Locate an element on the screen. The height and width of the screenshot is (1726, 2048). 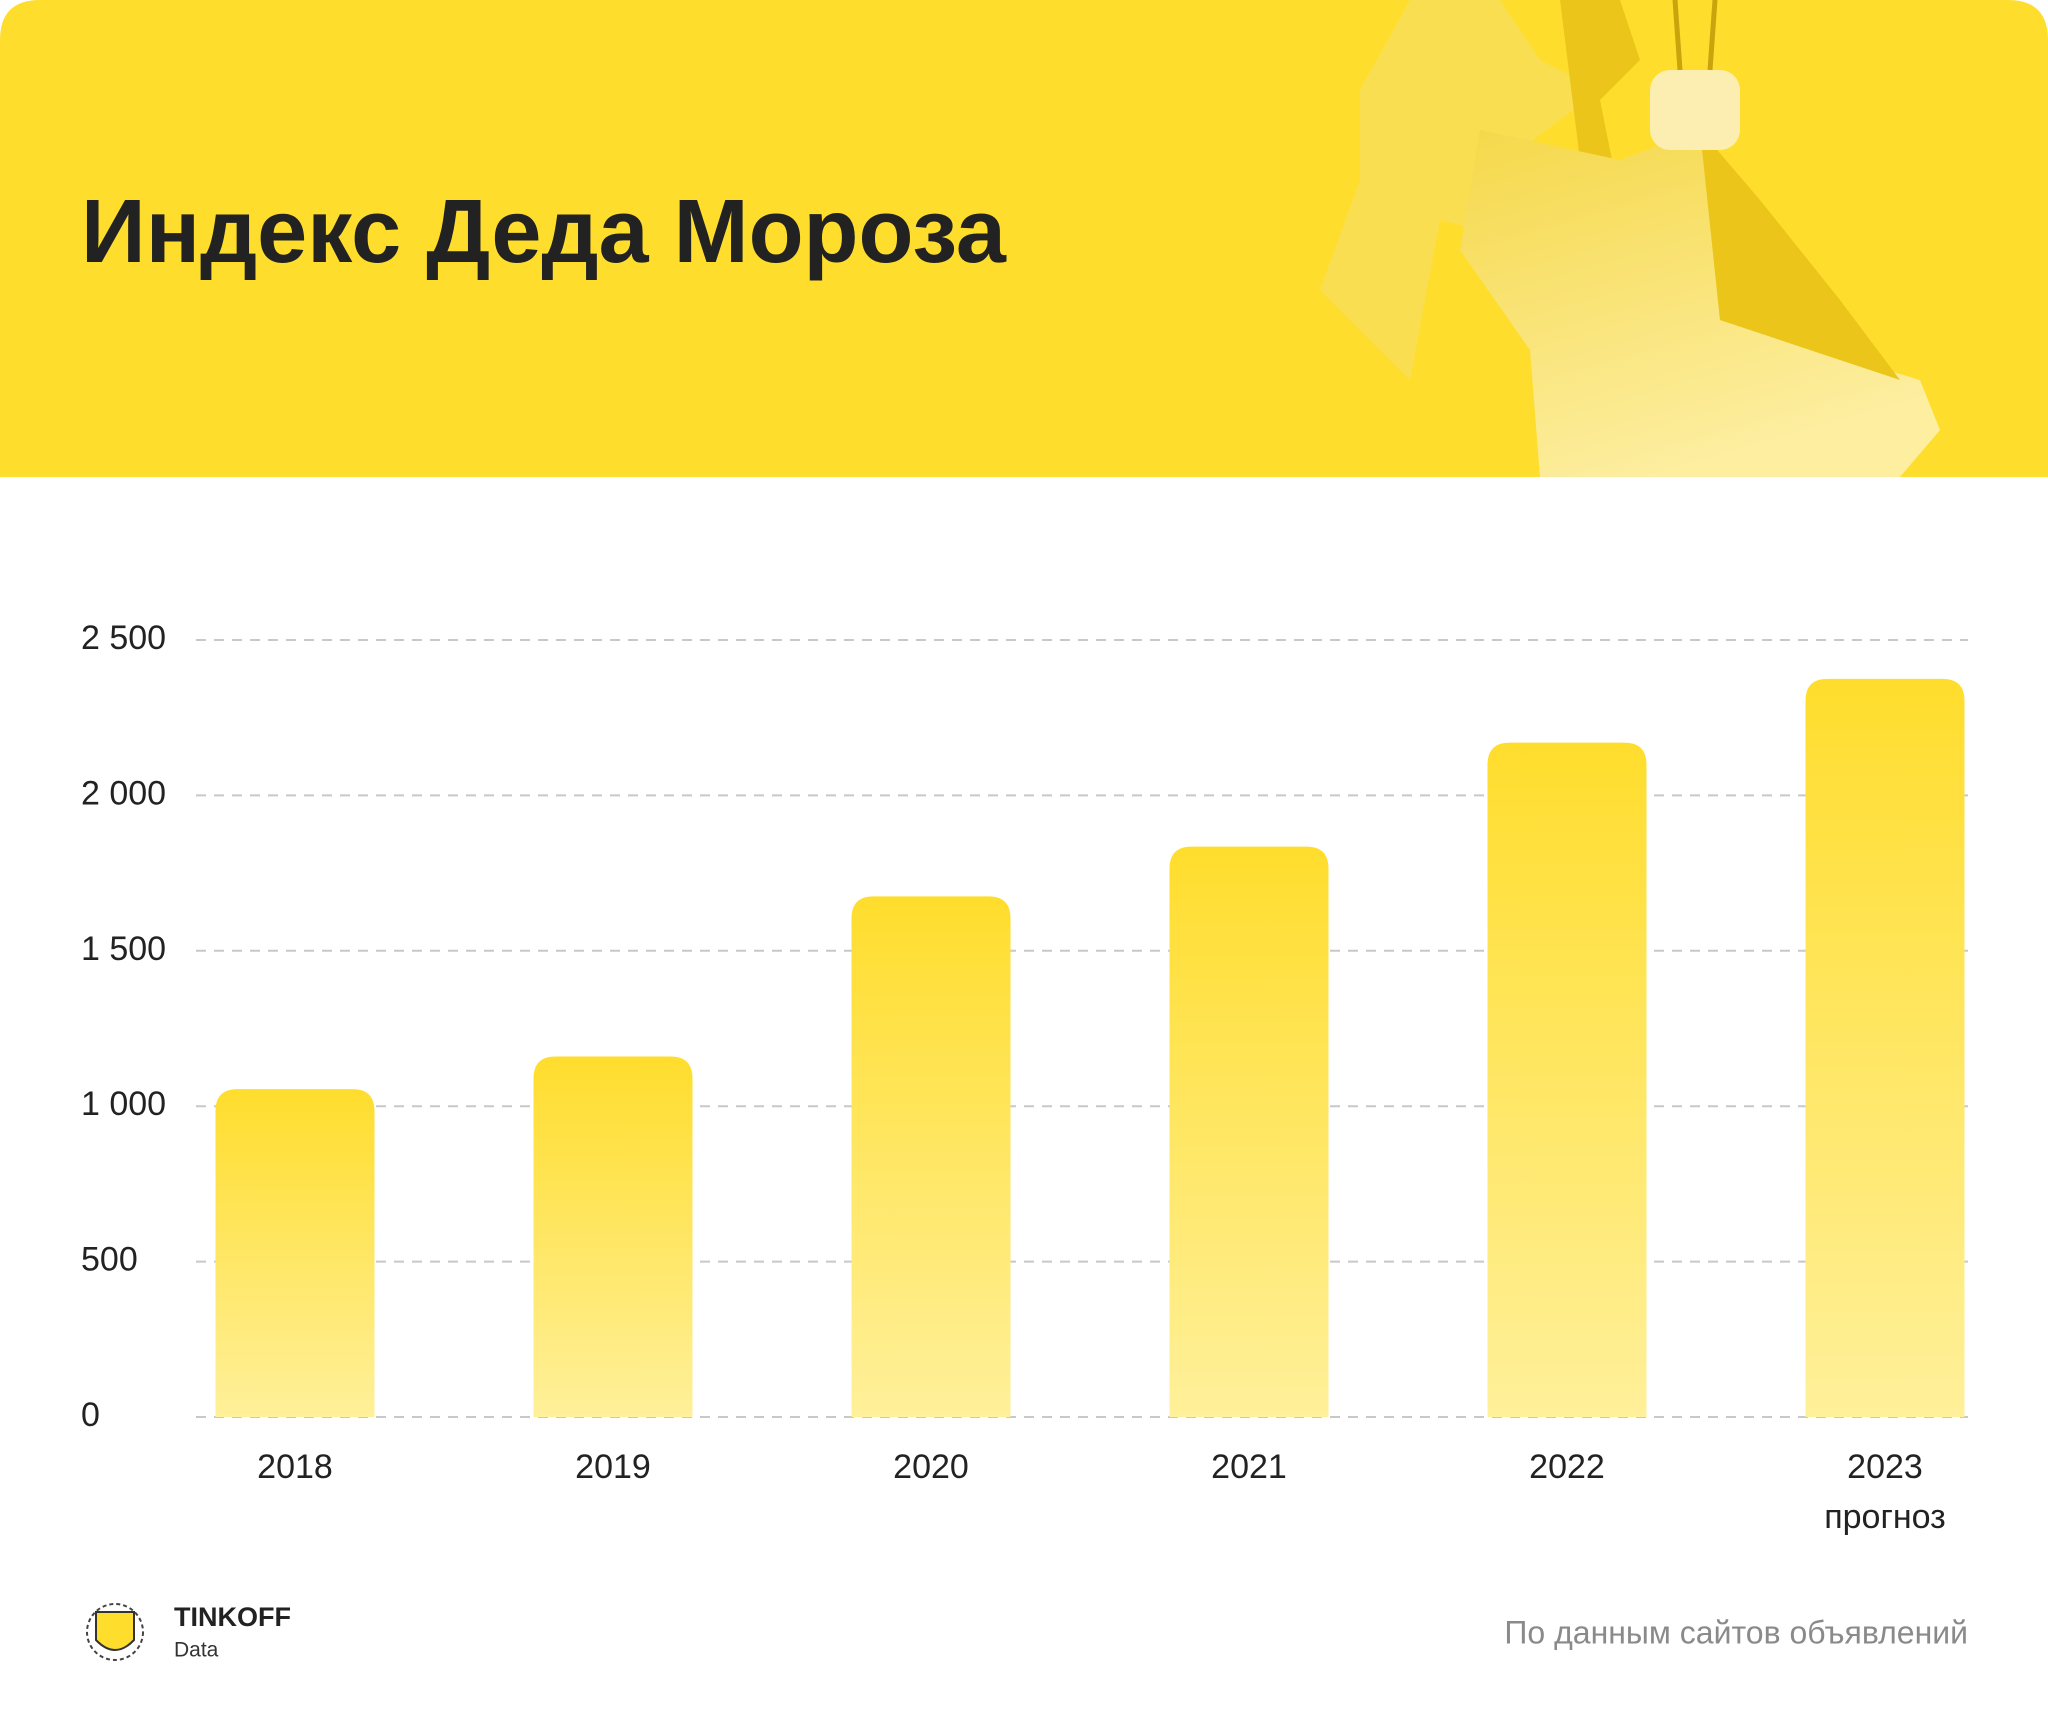
y-tick-label: 0 is located at coordinates (90, 1415).